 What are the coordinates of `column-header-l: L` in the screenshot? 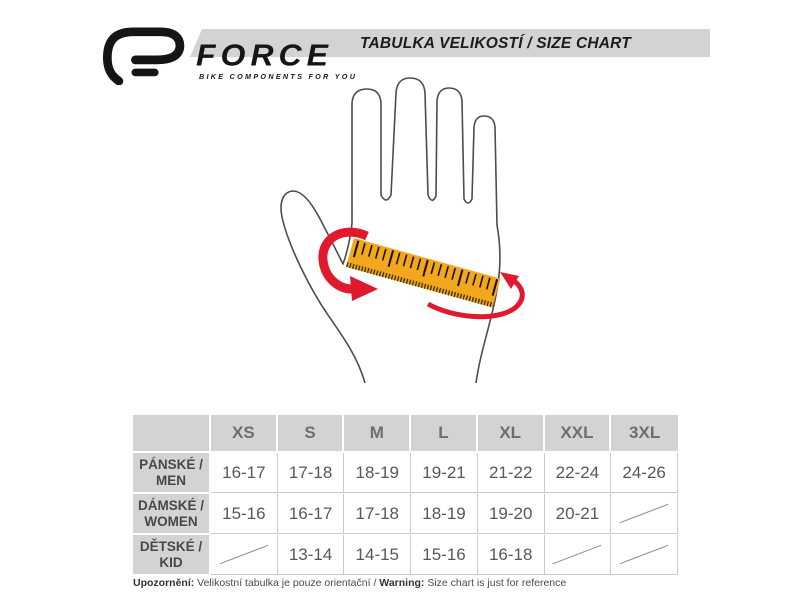 It's located at (444, 434).